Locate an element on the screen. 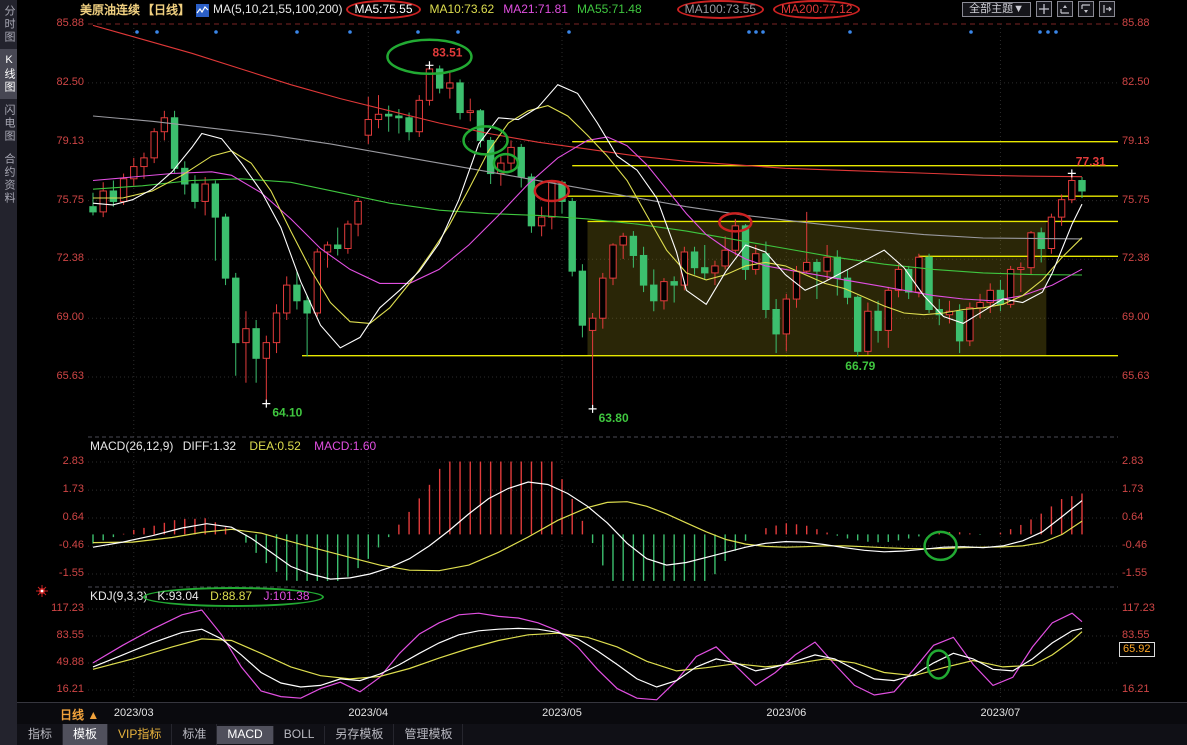 The image size is (1187, 745). sidebar-item-active: K线图 is located at coordinates (8, 74).